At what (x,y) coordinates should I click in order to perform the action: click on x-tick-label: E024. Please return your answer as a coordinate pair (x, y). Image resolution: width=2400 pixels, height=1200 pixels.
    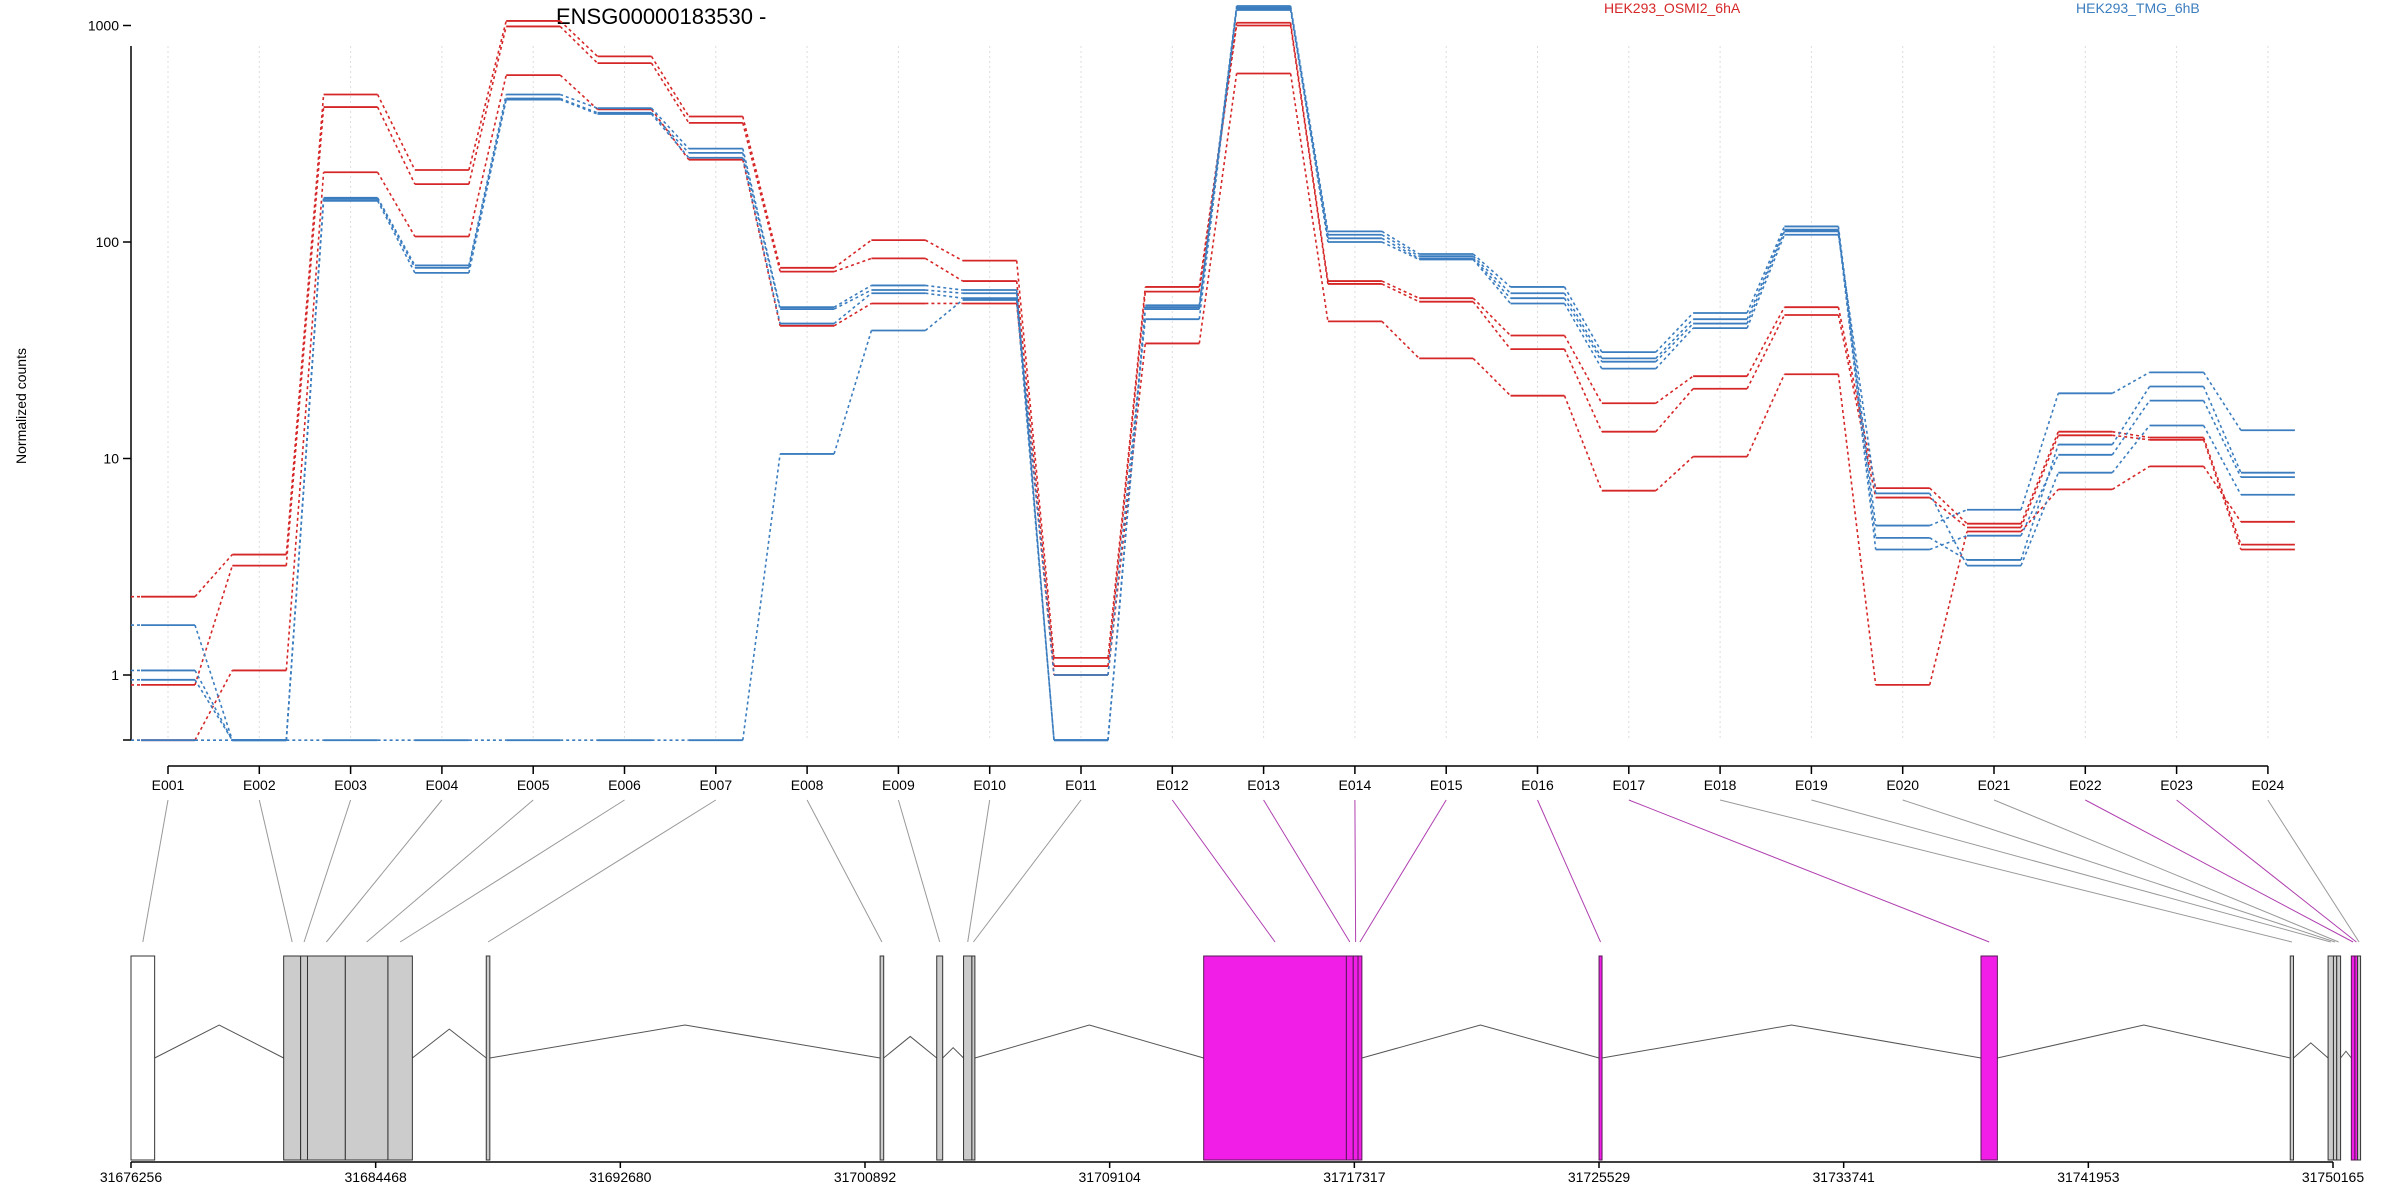
    Looking at the image, I should click on (2268, 785).